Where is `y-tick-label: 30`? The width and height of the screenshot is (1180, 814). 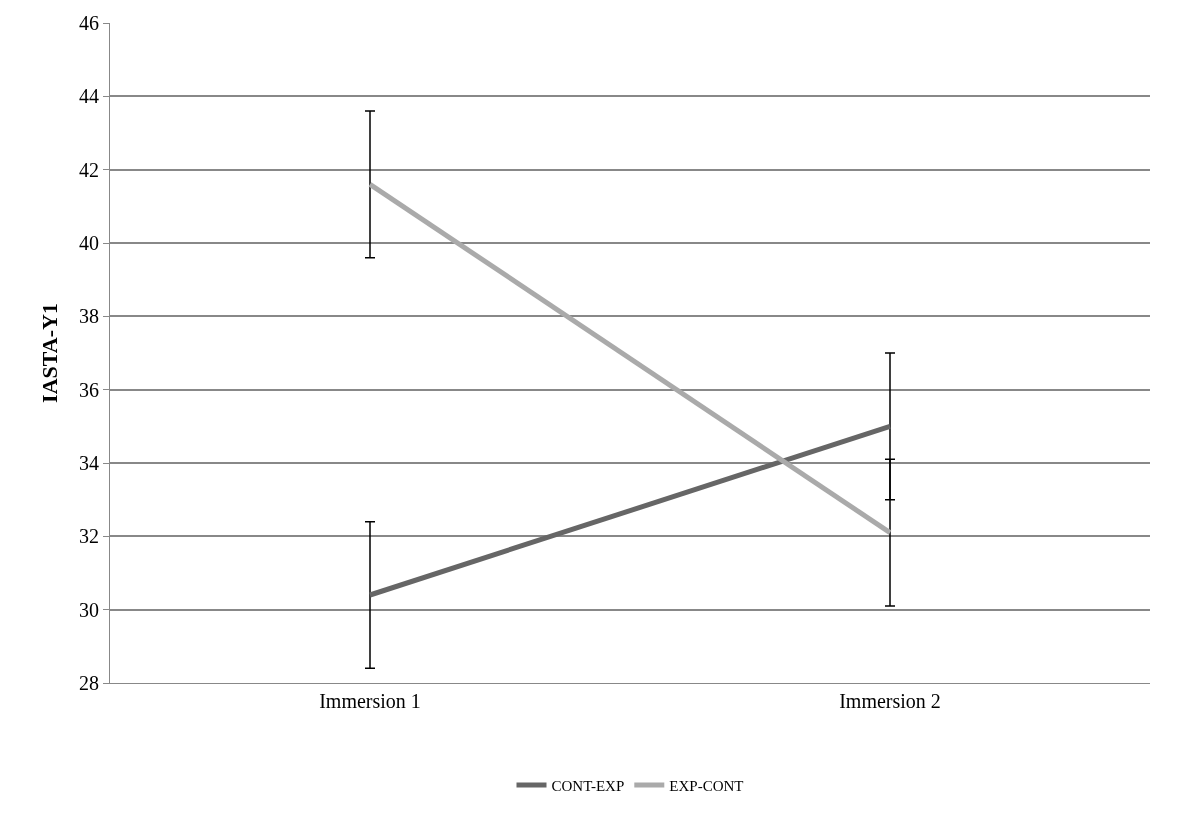
y-tick-label: 30 is located at coordinates (89, 609).